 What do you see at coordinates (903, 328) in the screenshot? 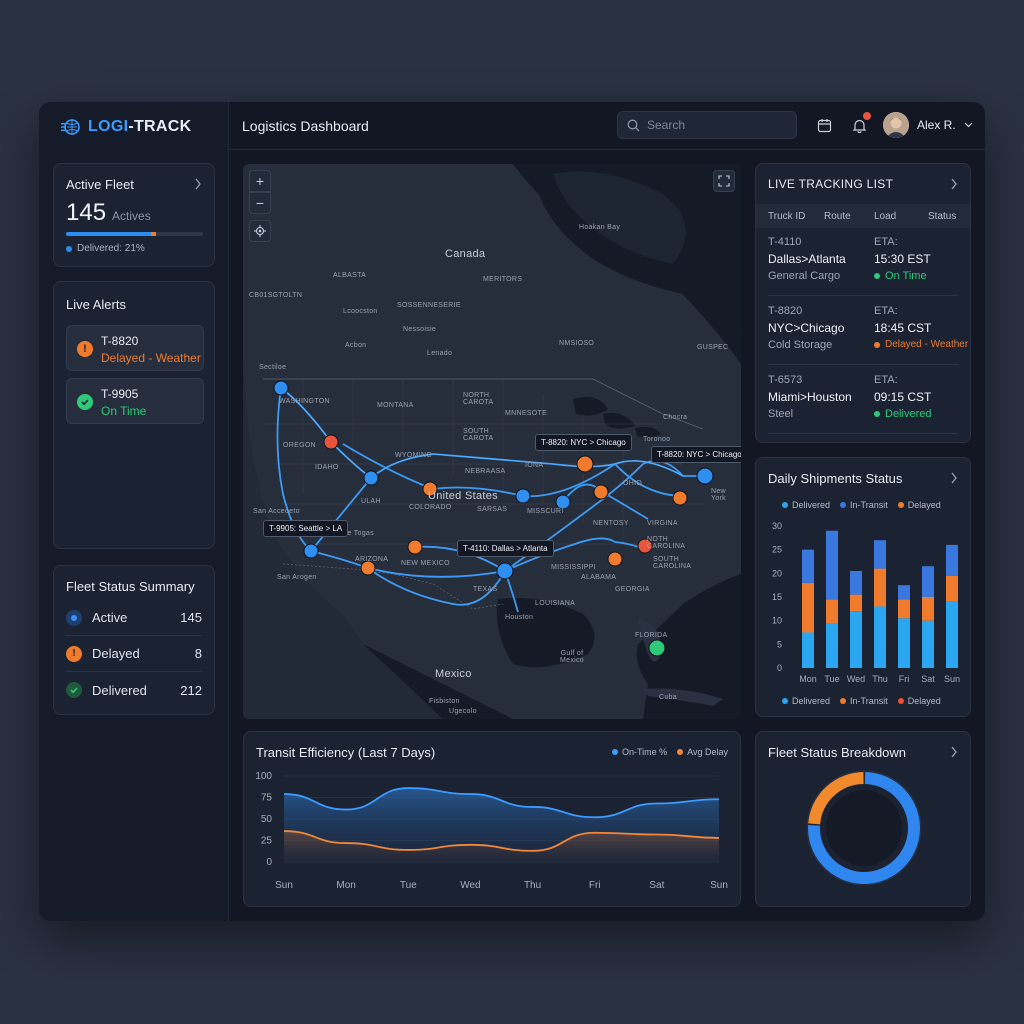
I see `eta-value: 18:45 CST` at bounding box center [903, 328].